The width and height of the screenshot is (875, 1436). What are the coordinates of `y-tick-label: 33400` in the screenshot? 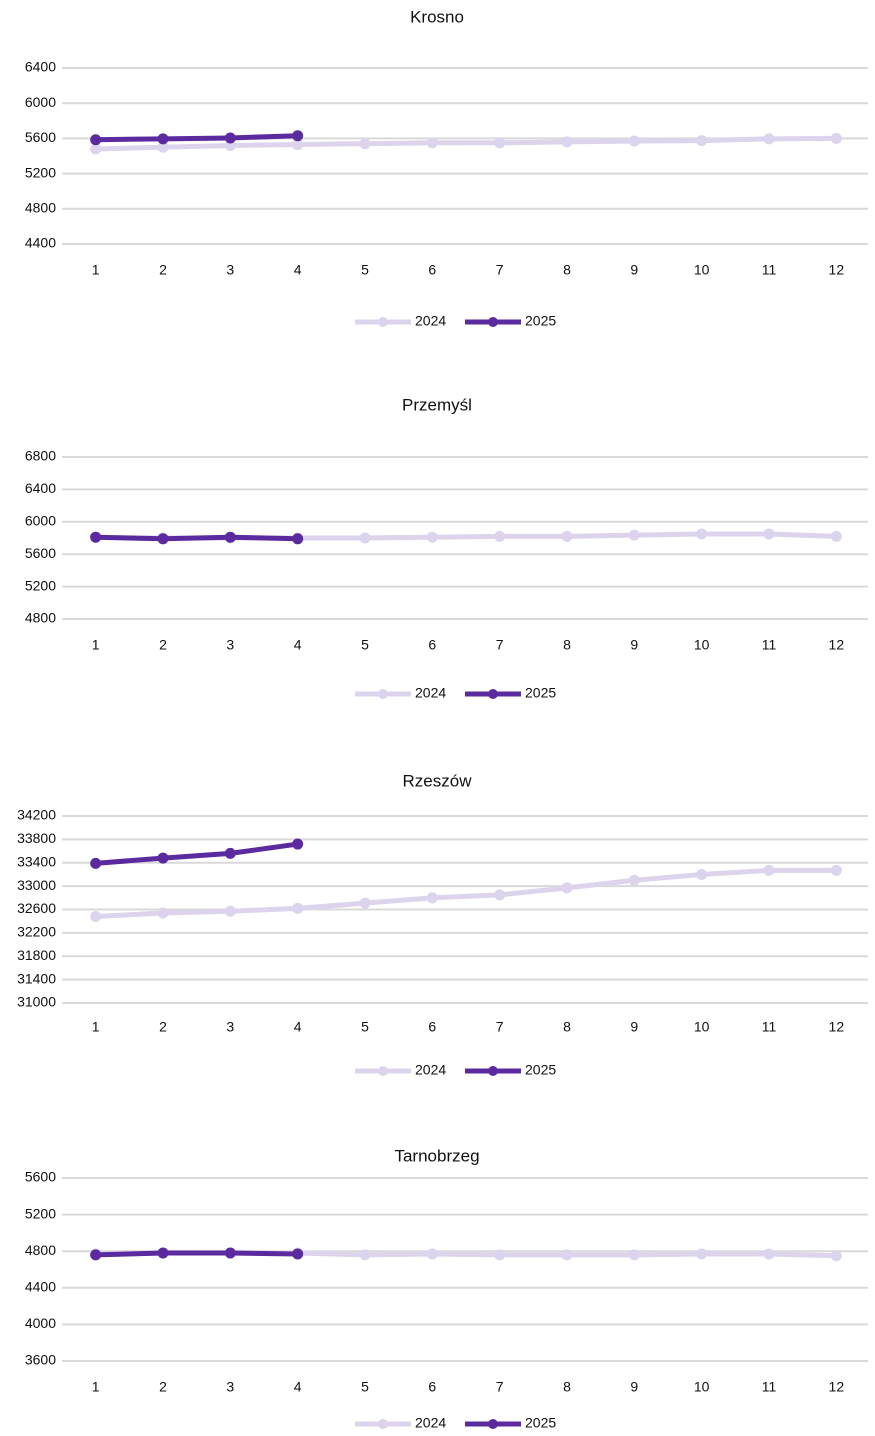 It's located at (36, 861).